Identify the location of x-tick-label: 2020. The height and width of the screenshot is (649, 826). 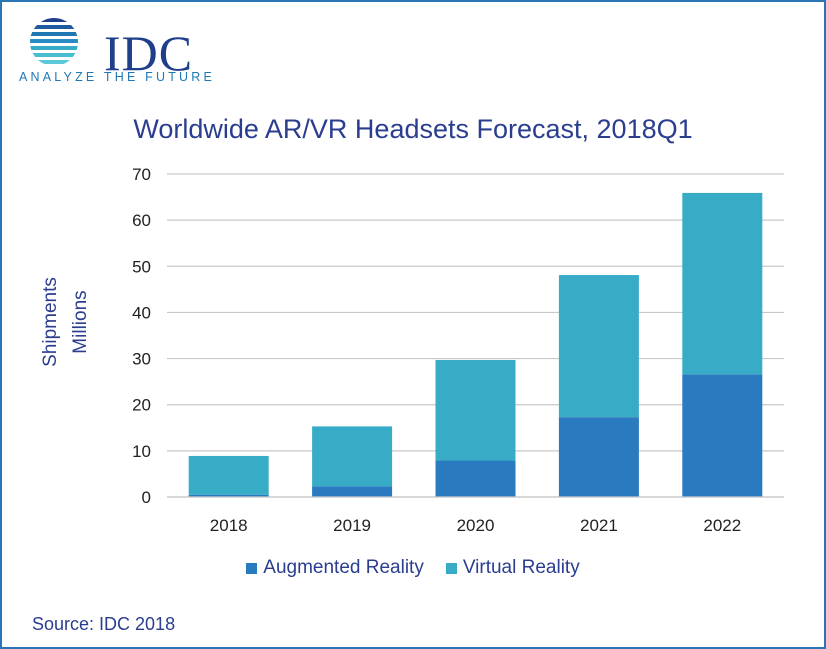
(476, 525).